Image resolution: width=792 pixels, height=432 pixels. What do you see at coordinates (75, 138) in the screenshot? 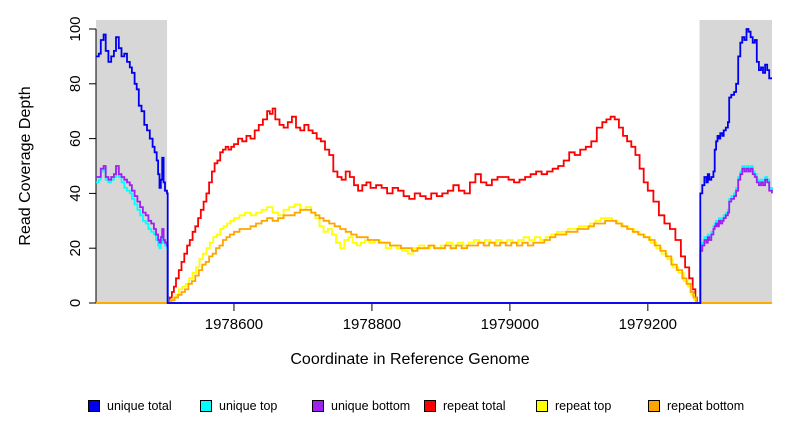
I see `y-tick-label: 60` at bounding box center [75, 138].